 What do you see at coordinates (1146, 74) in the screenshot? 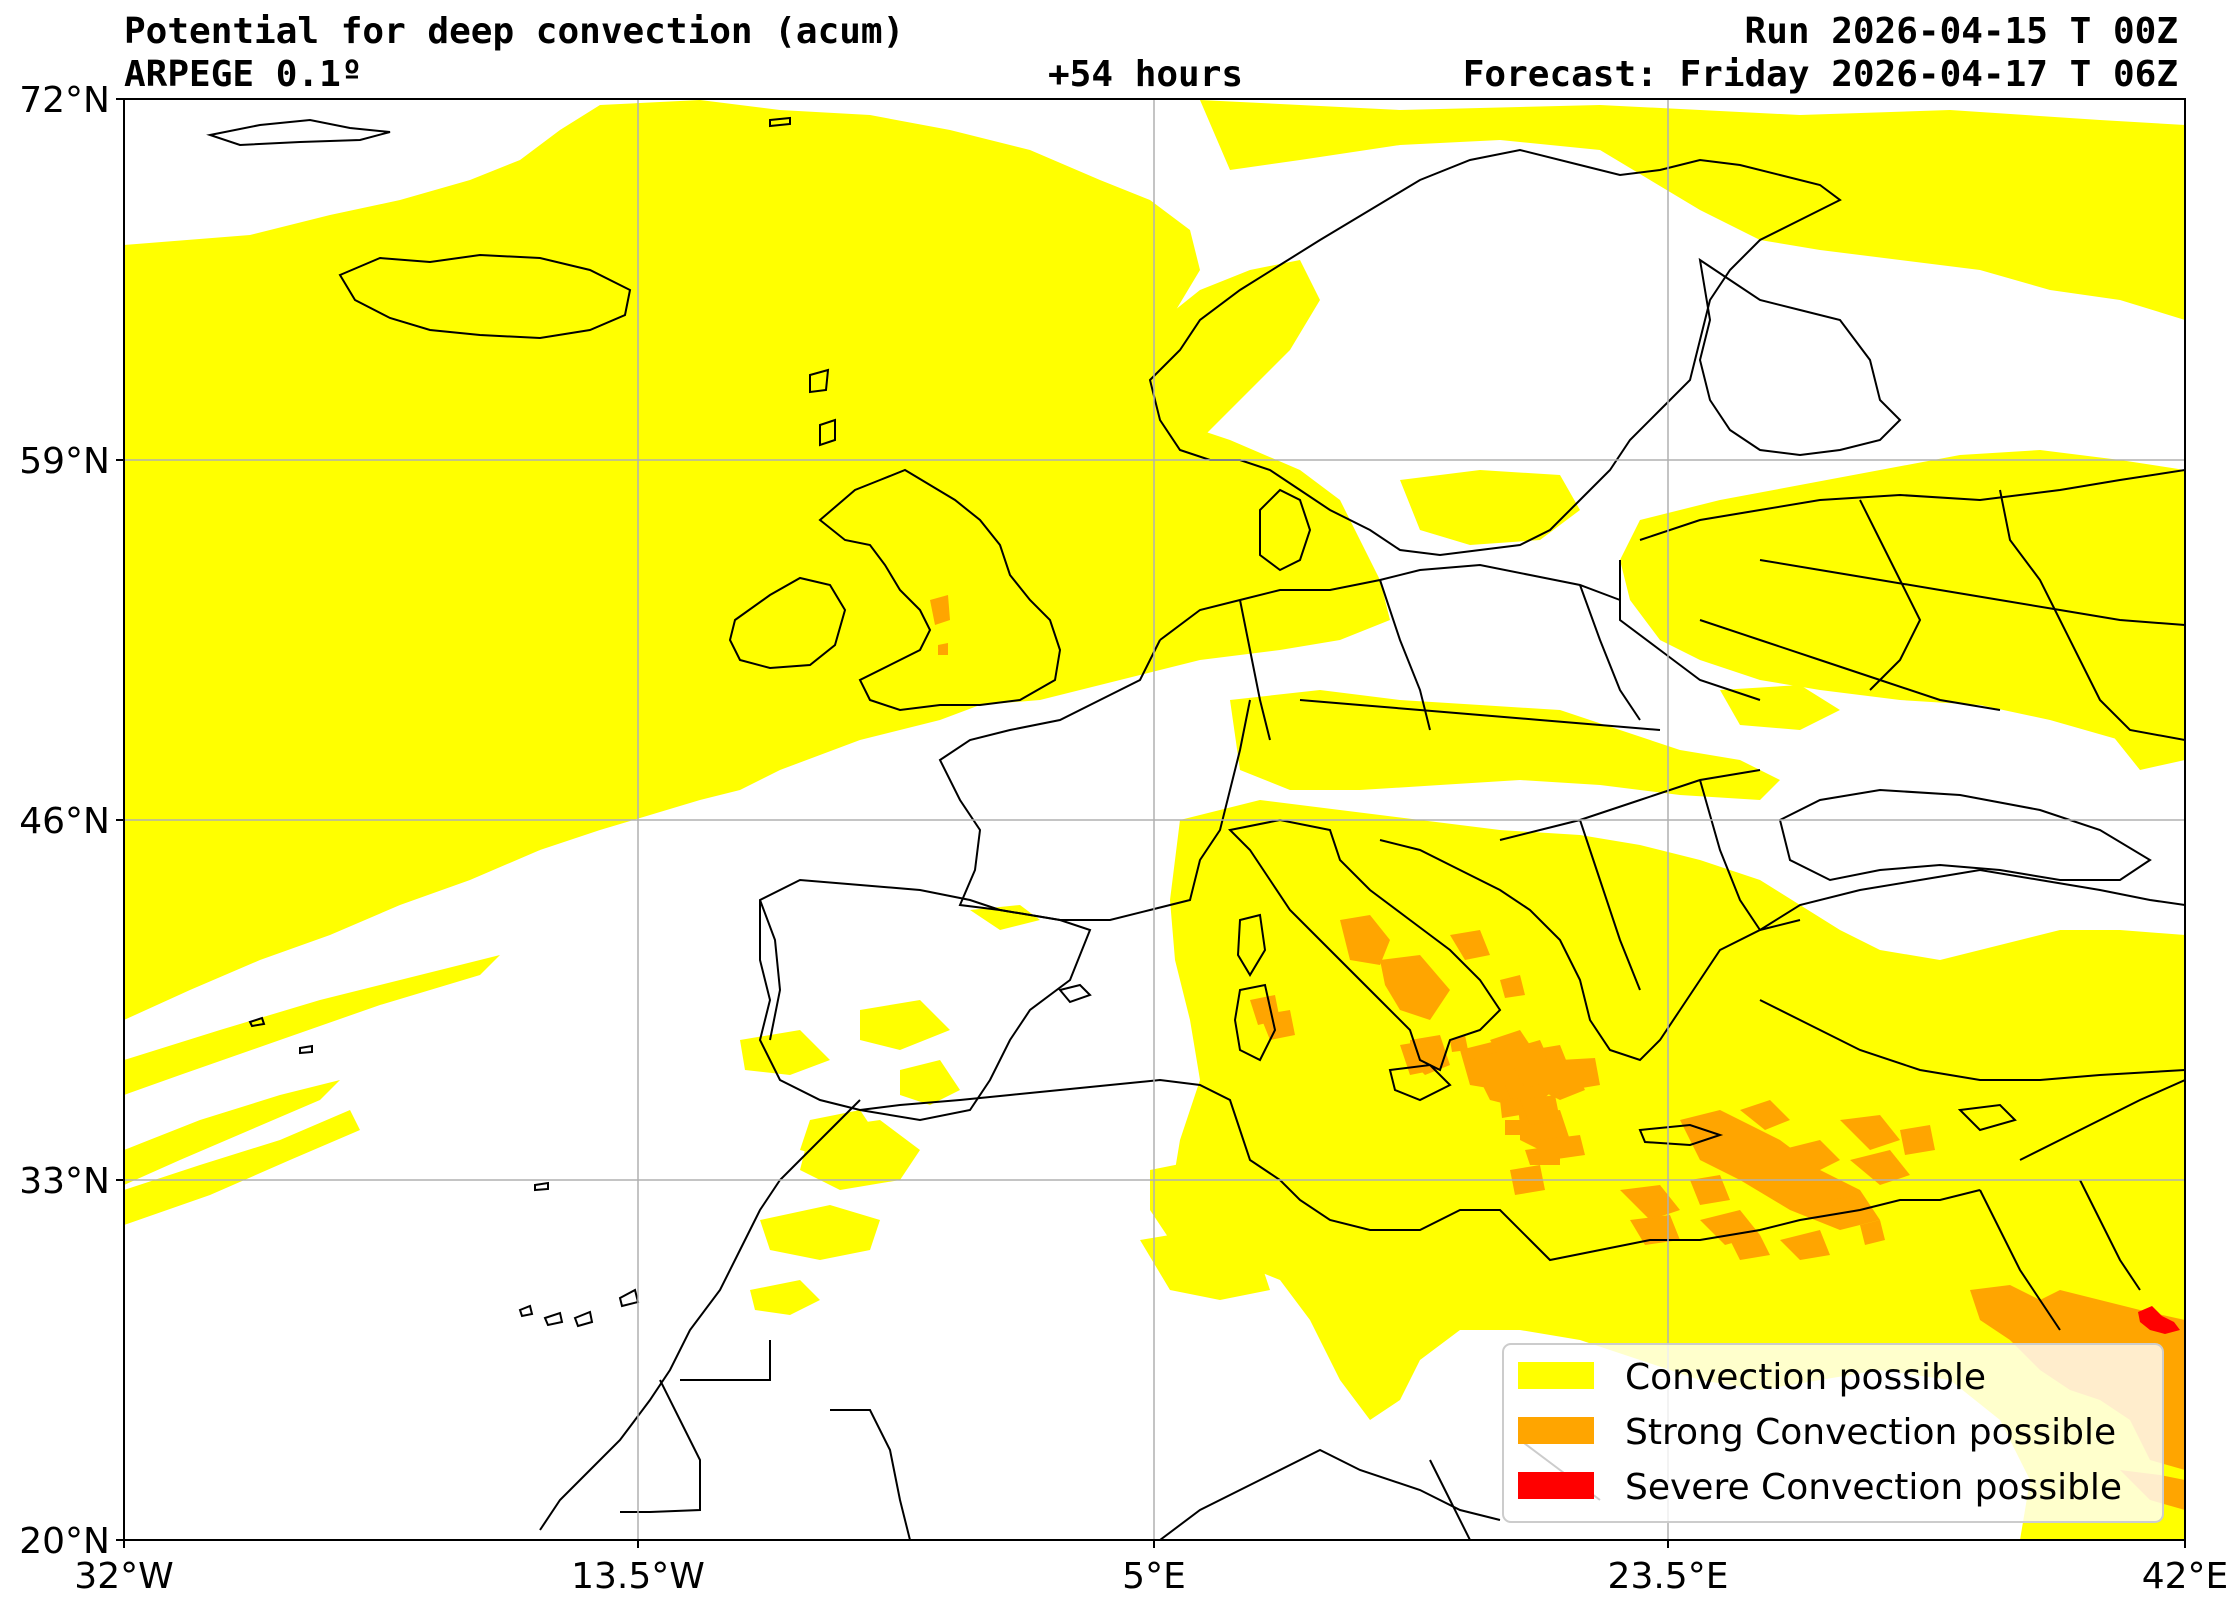
I see `lead-time-label: +54 hours` at bounding box center [1146, 74].